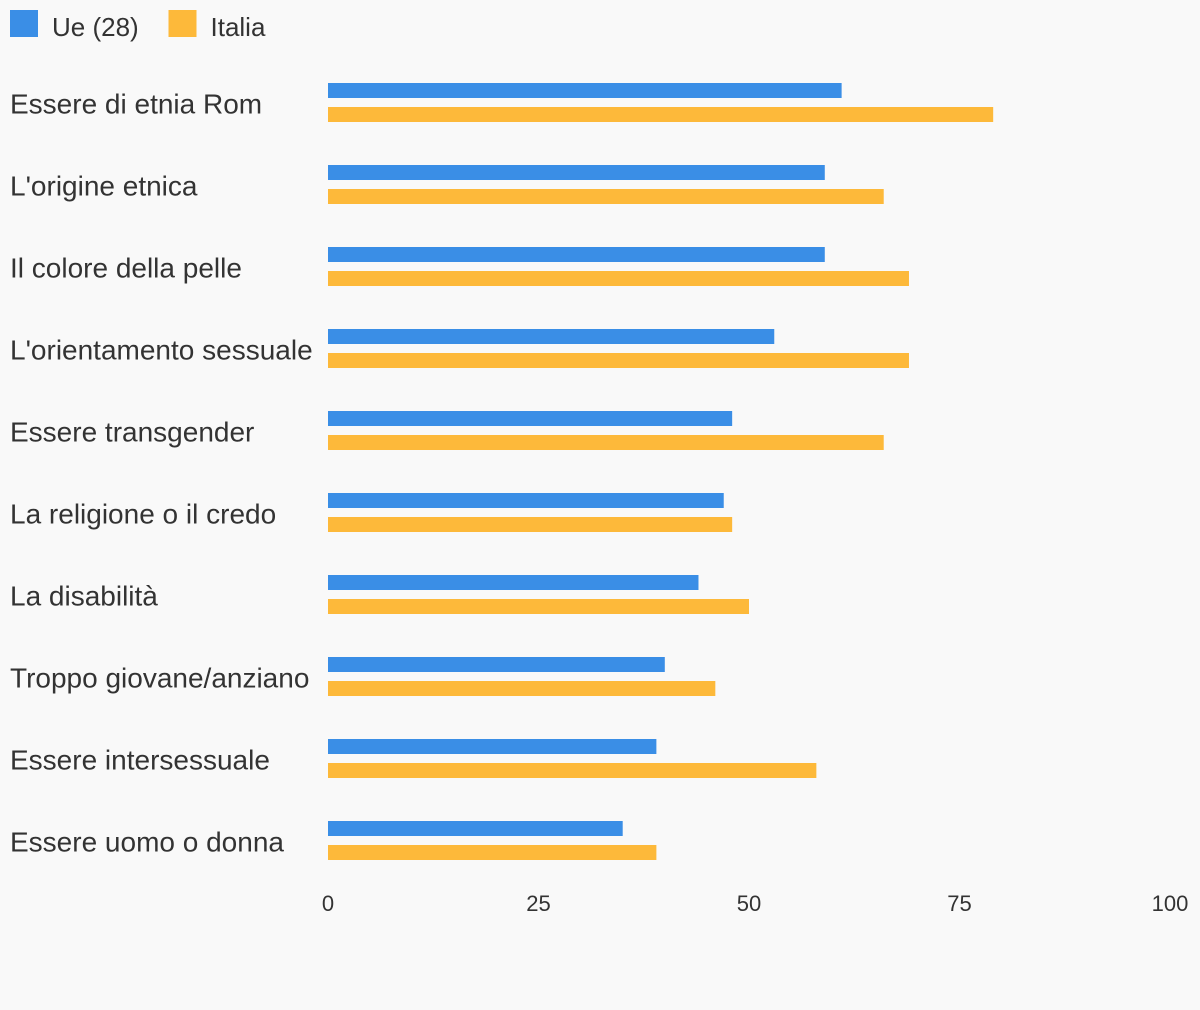 The image size is (1200, 1010). Describe the element at coordinates (104, 186) in the screenshot. I see `category-label-1: L'origine etnica` at that location.